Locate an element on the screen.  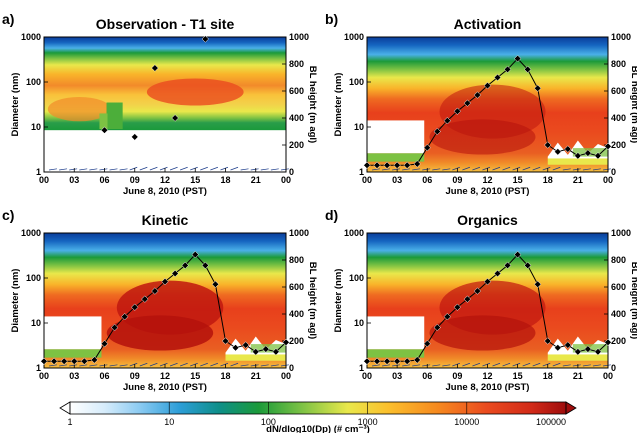
colorbar-label: dN/dlog10(Dp) (# cm⁻³) is located at coordinates (318, 428).